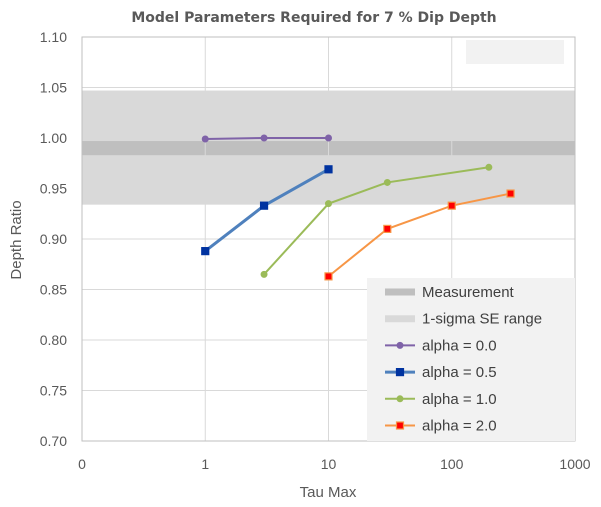 The width and height of the screenshot is (601, 507). Describe the element at coordinates (329, 464) in the screenshot. I see `x-tick-label: 10` at that location.